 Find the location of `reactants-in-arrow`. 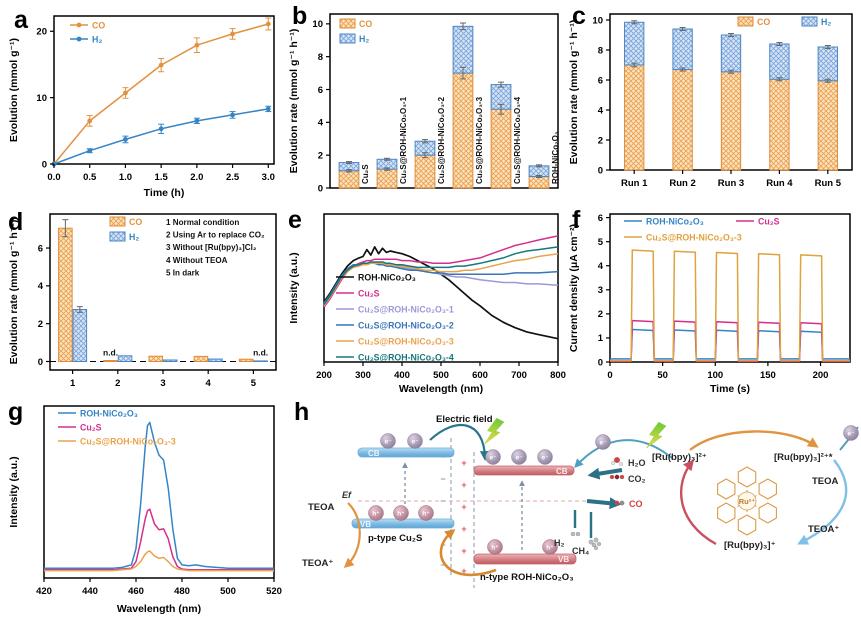

reactants-in-arrow is located at coordinates (605, 473).